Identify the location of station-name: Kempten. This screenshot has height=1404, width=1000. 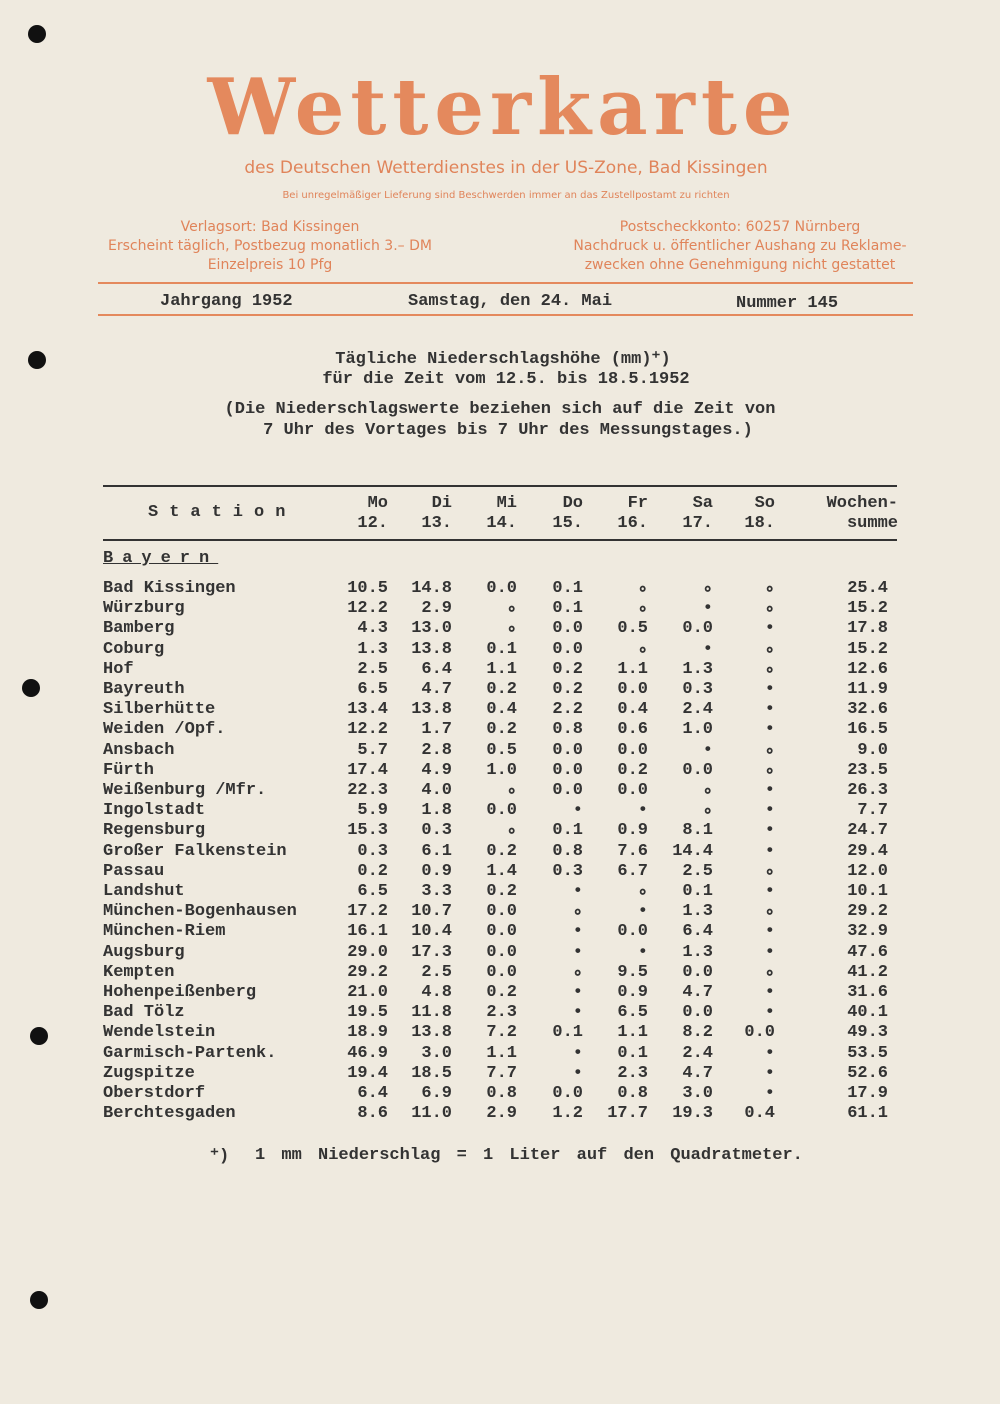
(139, 972).